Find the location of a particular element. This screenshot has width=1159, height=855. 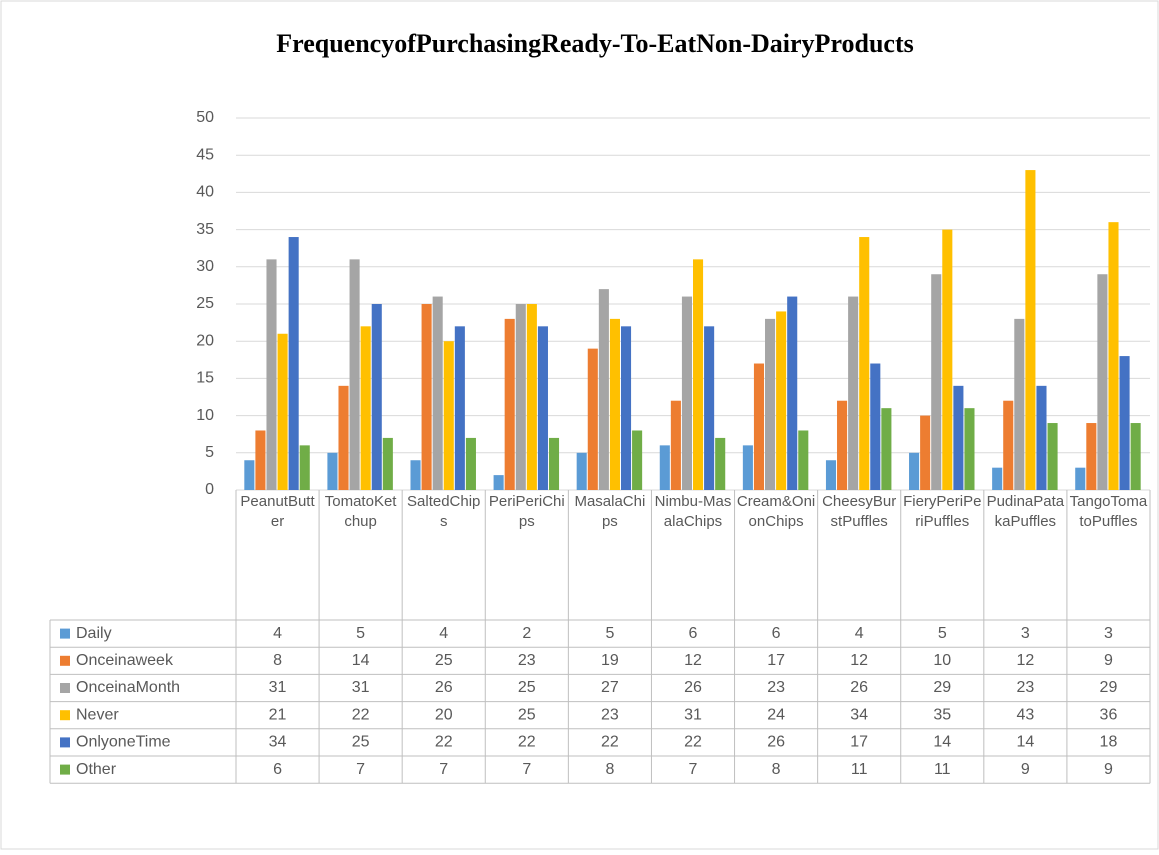

y-tick-label: 25 is located at coordinates (205, 303).